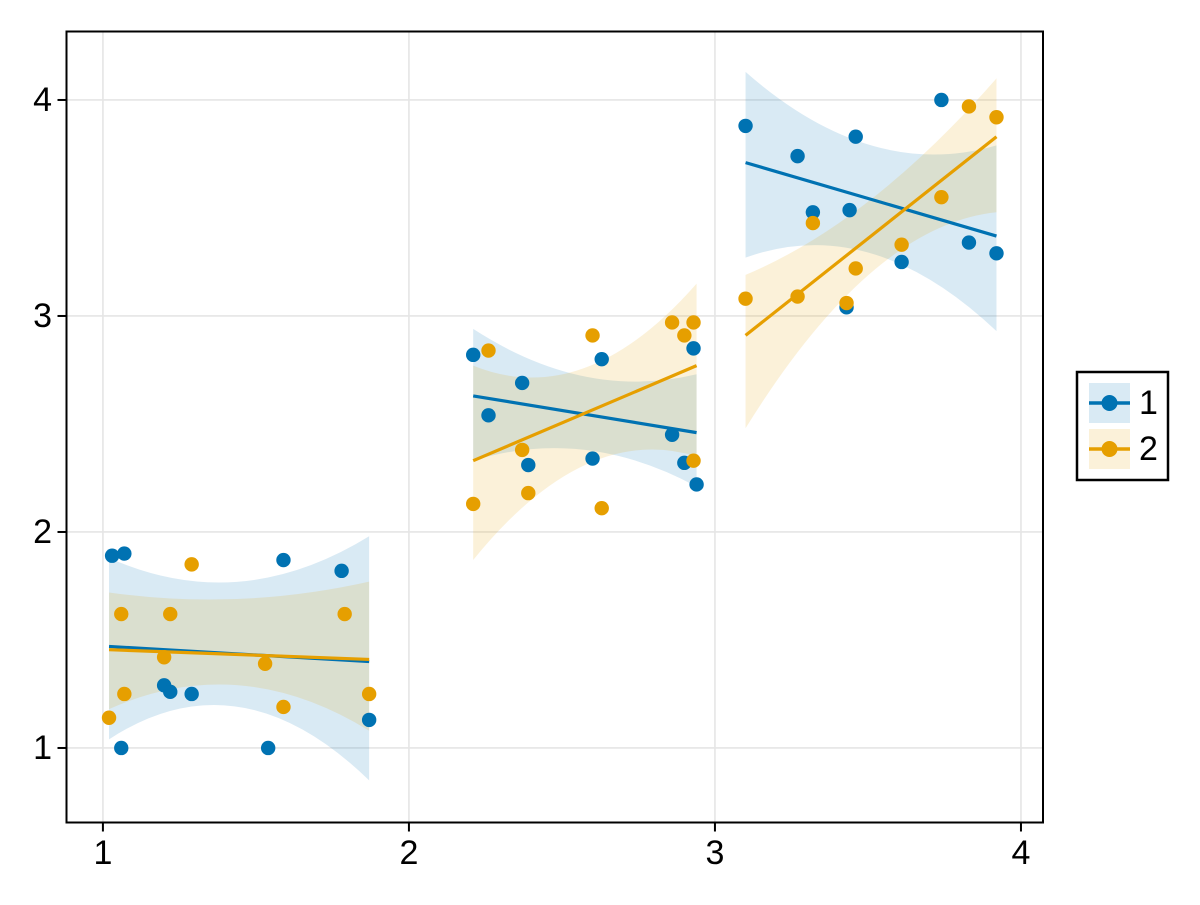 The height and width of the screenshot is (905, 1200). I want to click on x-tick-label: 1, so click(102, 853).